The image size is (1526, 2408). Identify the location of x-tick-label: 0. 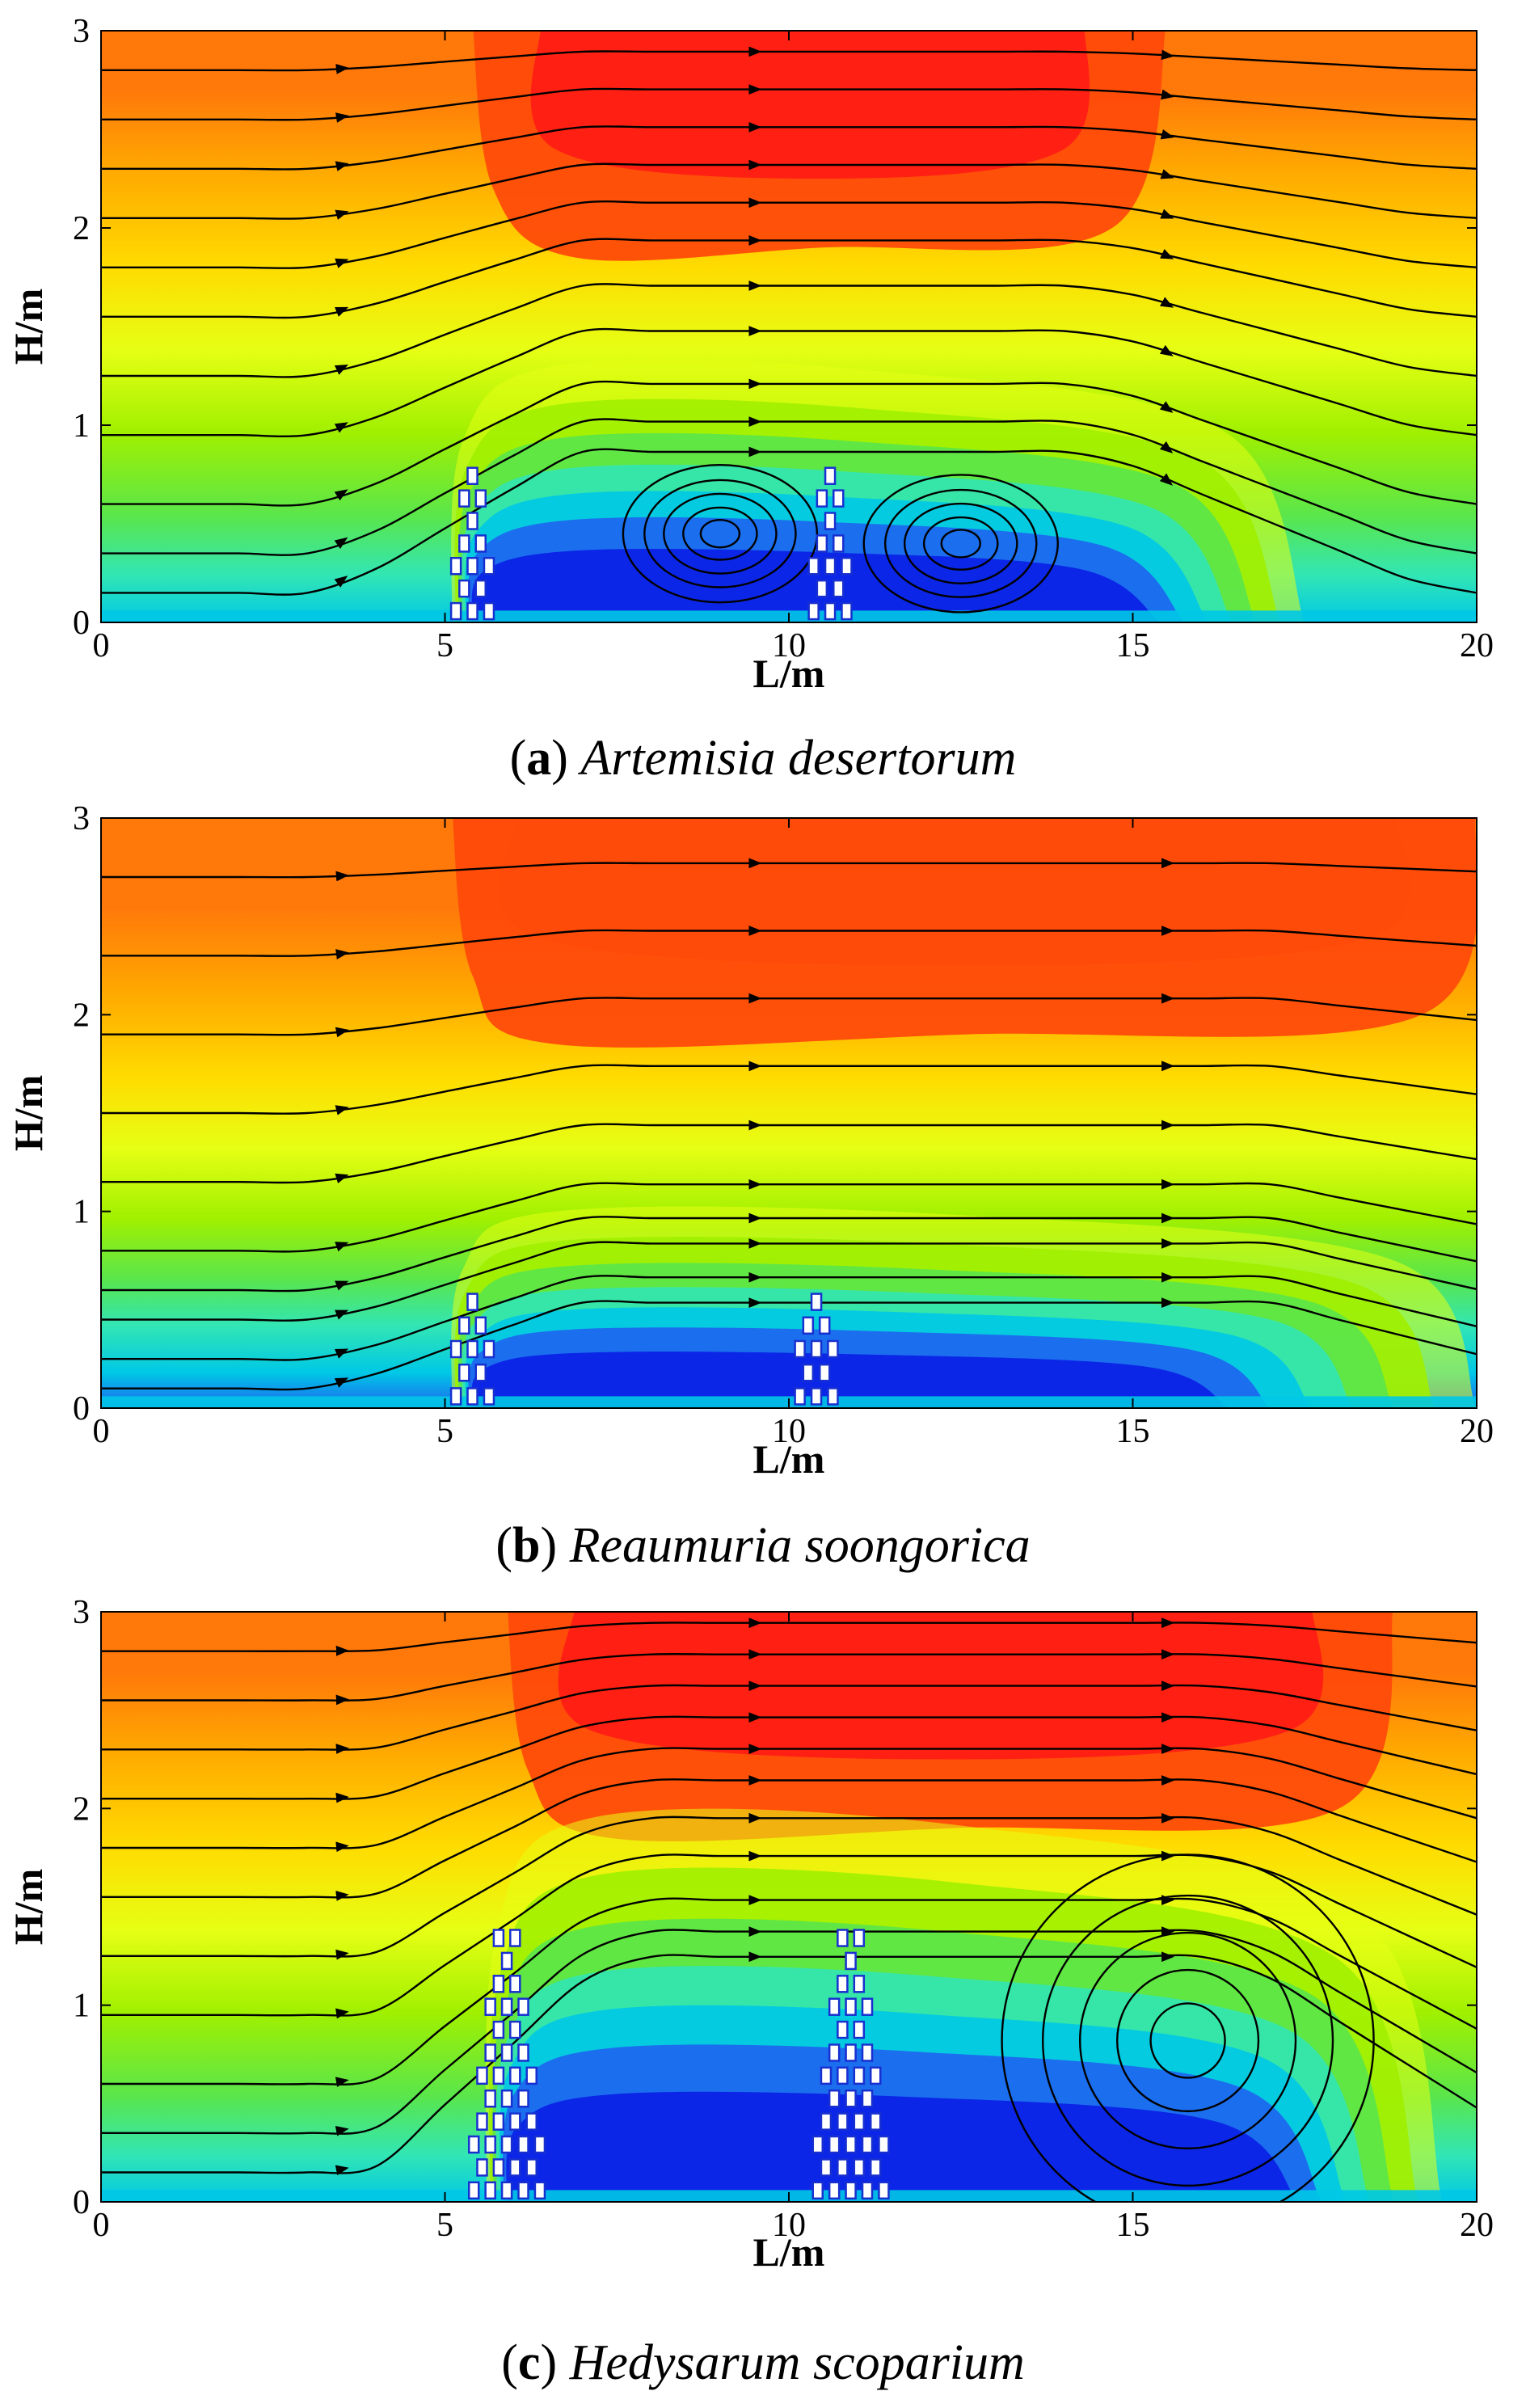
(102, 2225).